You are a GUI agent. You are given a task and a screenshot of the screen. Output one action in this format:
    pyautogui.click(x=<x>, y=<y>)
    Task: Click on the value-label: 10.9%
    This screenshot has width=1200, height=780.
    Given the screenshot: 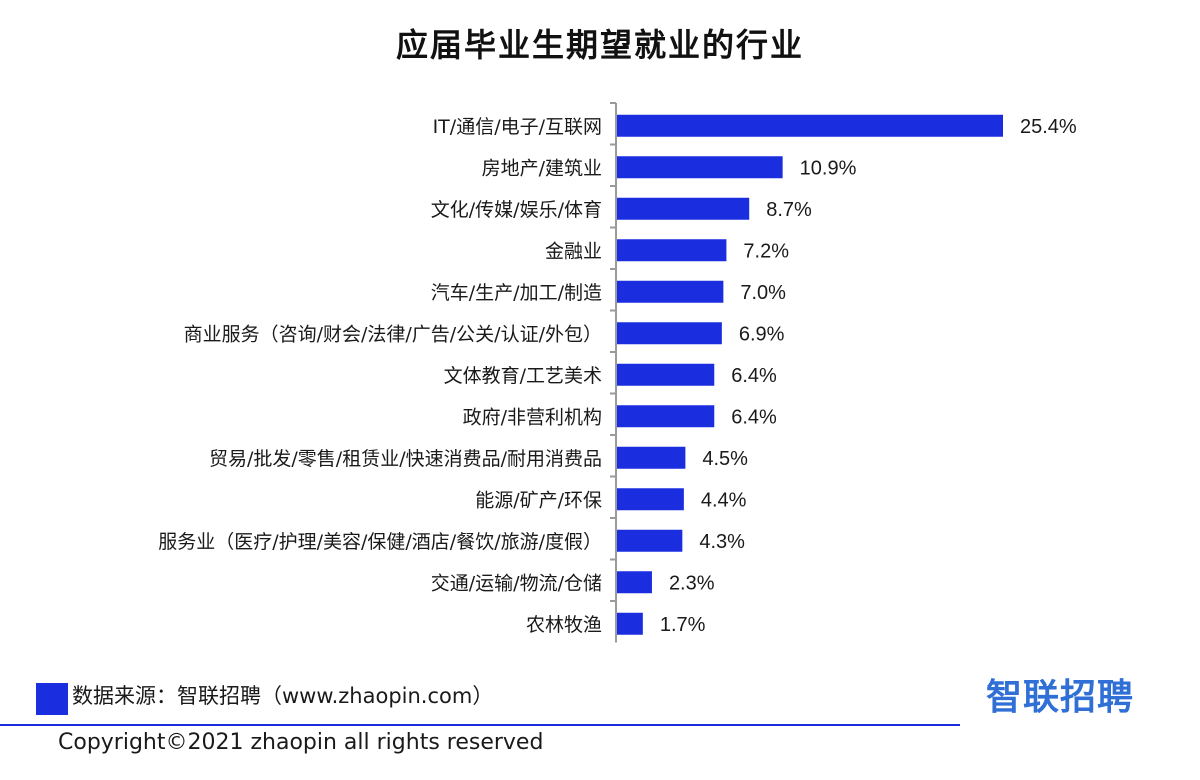 What is the action you would take?
    pyautogui.click(x=828, y=168)
    